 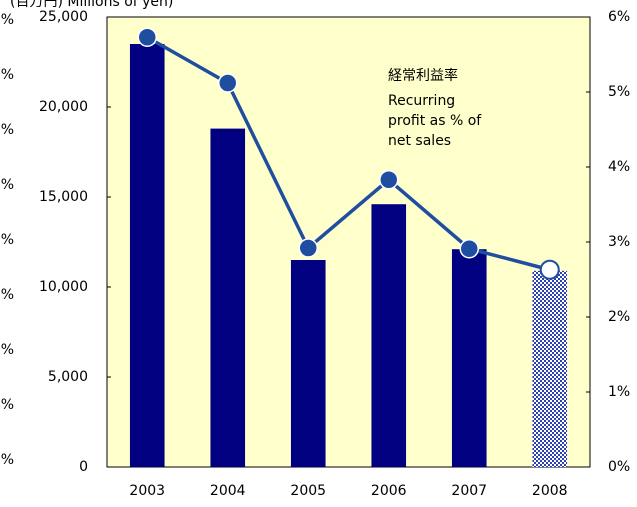 I want to click on y2-tick-label: 4%, so click(x=619, y=167).